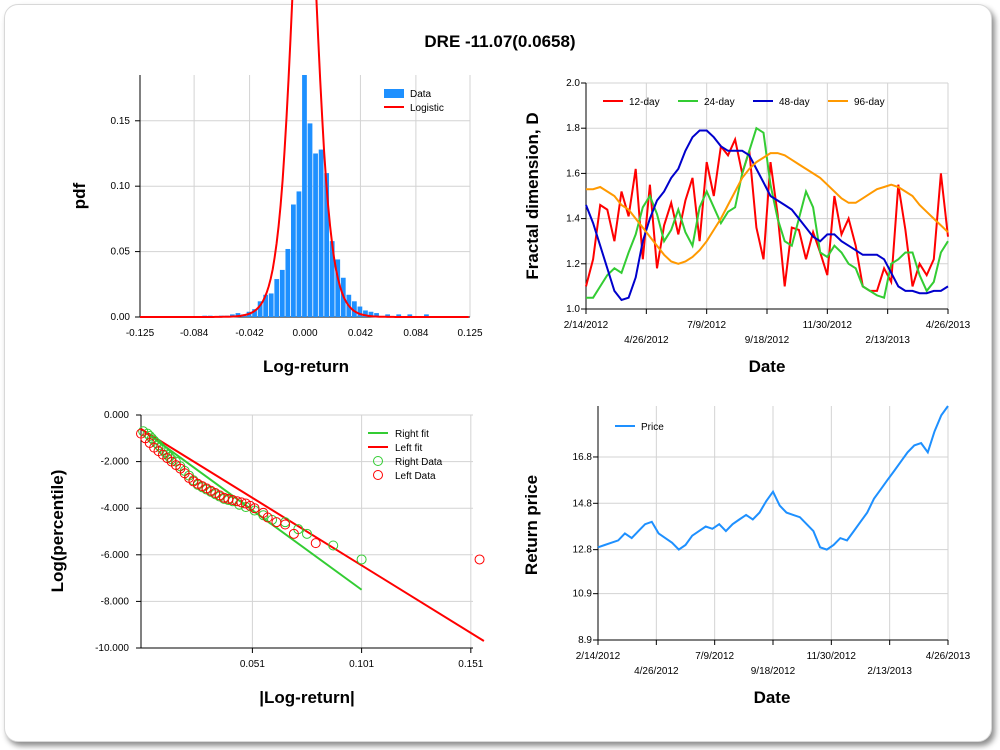 The height and width of the screenshot is (750, 1000). I want to click on histogram-x-tick-label: 0.125, so click(469, 333).